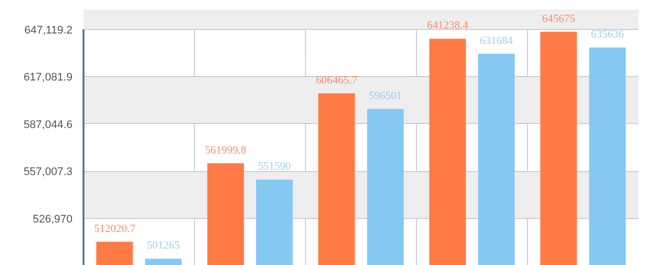 Image resolution: width=656 pixels, height=265 pixels. I want to click on data-label: 561999.8, so click(225, 150).